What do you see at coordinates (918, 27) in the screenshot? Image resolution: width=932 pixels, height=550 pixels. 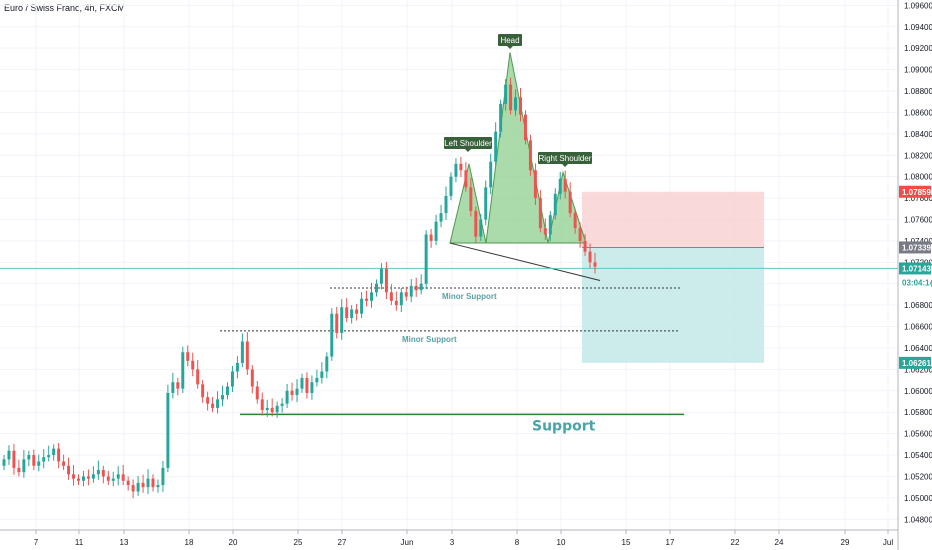 I see `y-tick-label: 1.09400` at bounding box center [918, 27].